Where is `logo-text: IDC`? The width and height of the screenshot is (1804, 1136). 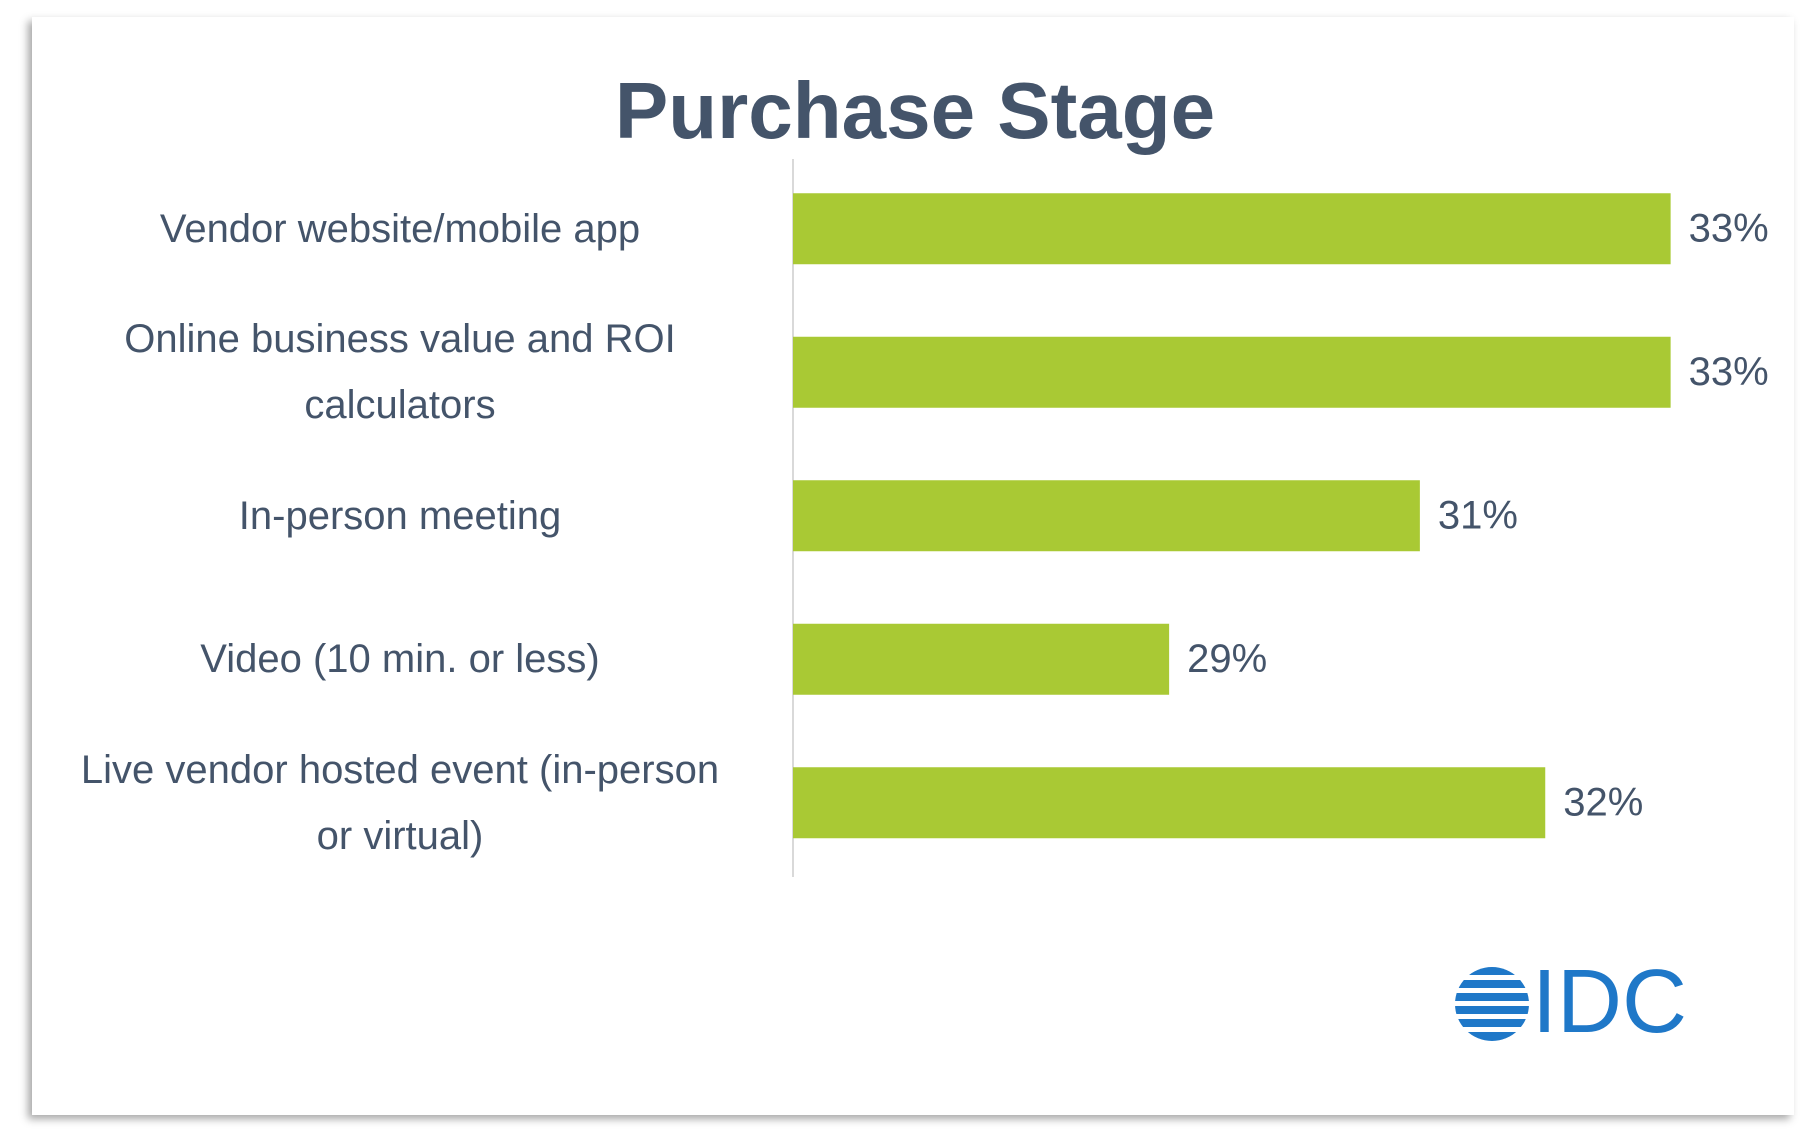
logo-text: IDC is located at coordinates (1609, 1002).